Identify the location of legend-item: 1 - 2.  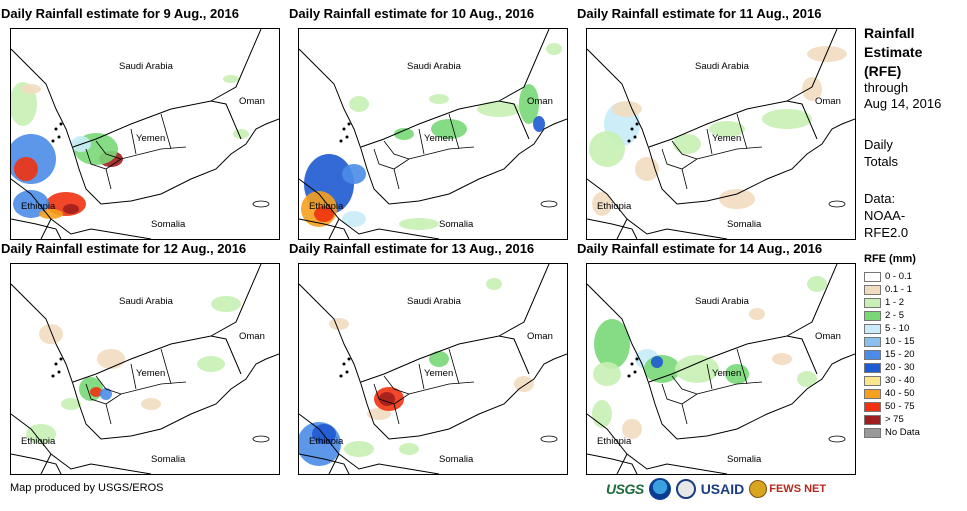
(892, 302).